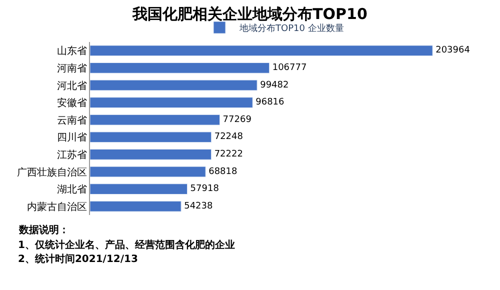 This screenshot has height=290, width=500. I want to click on y-tick-label: 四川省, so click(72, 138).